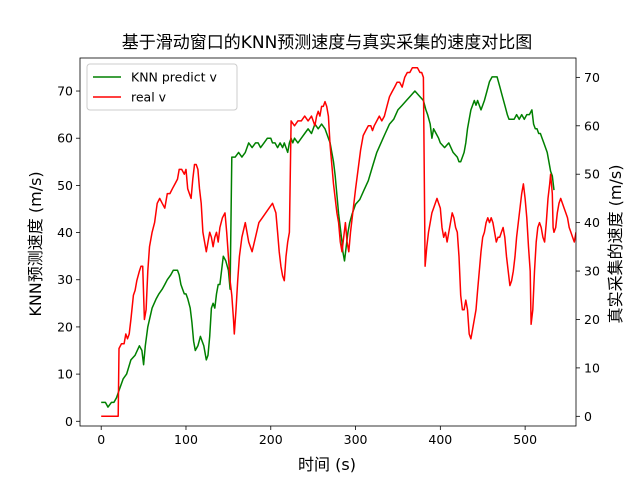 This screenshot has width=640, height=480. I want to click on left-y-tick-label: 50, so click(65, 185).